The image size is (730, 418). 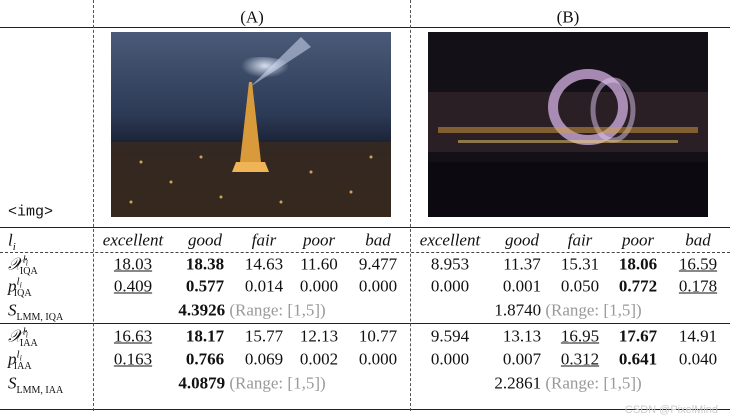 What do you see at coordinates (133, 264) in the screenshot?
I see `cell: 18.03` at bounding box center [133, 264].